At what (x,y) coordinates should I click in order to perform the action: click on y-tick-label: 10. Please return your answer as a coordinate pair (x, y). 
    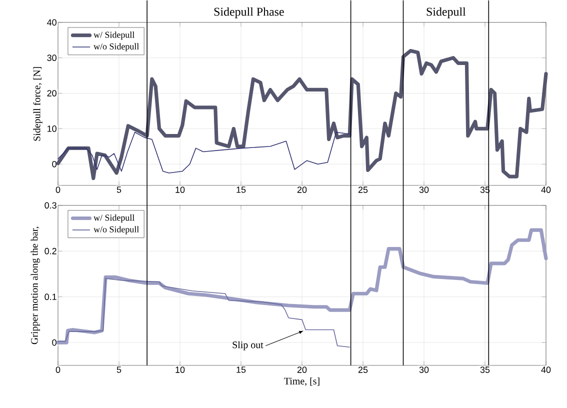
    Looking at the image, I should click on (52, 128).